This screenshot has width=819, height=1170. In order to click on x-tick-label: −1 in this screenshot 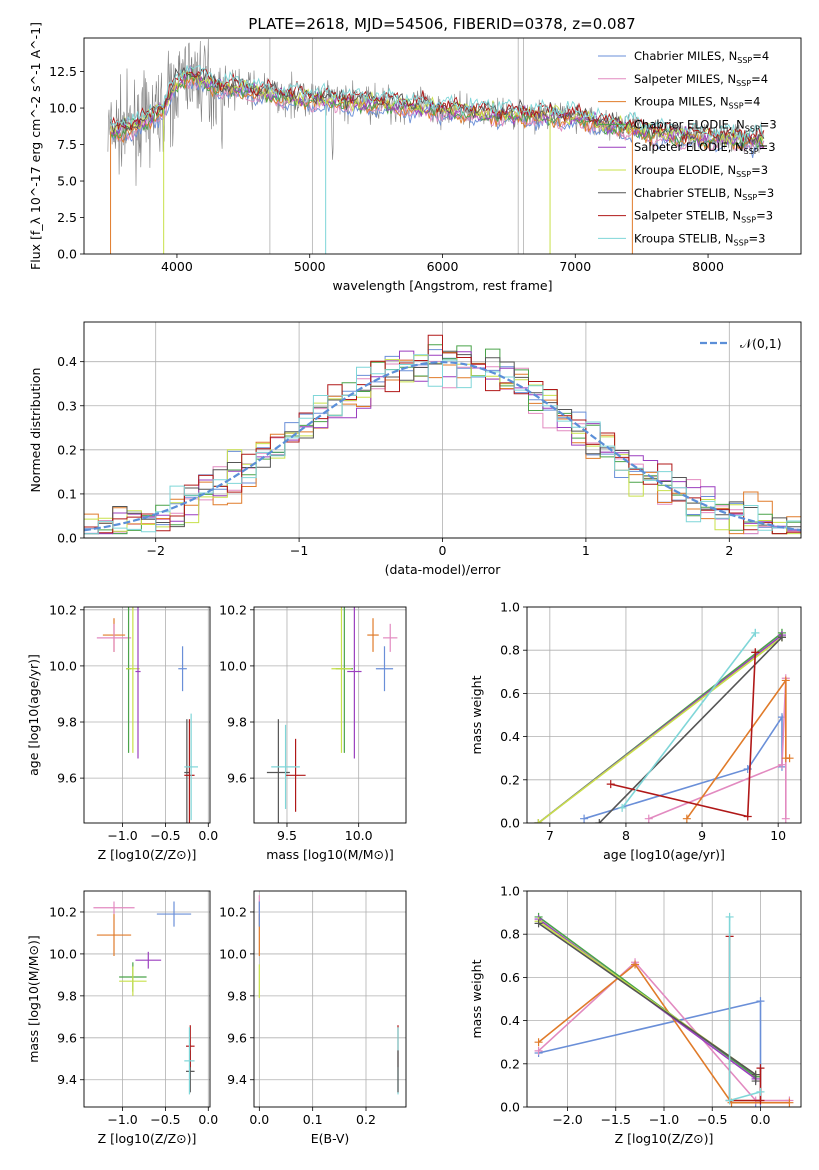, I will do `click(299, 550)`.